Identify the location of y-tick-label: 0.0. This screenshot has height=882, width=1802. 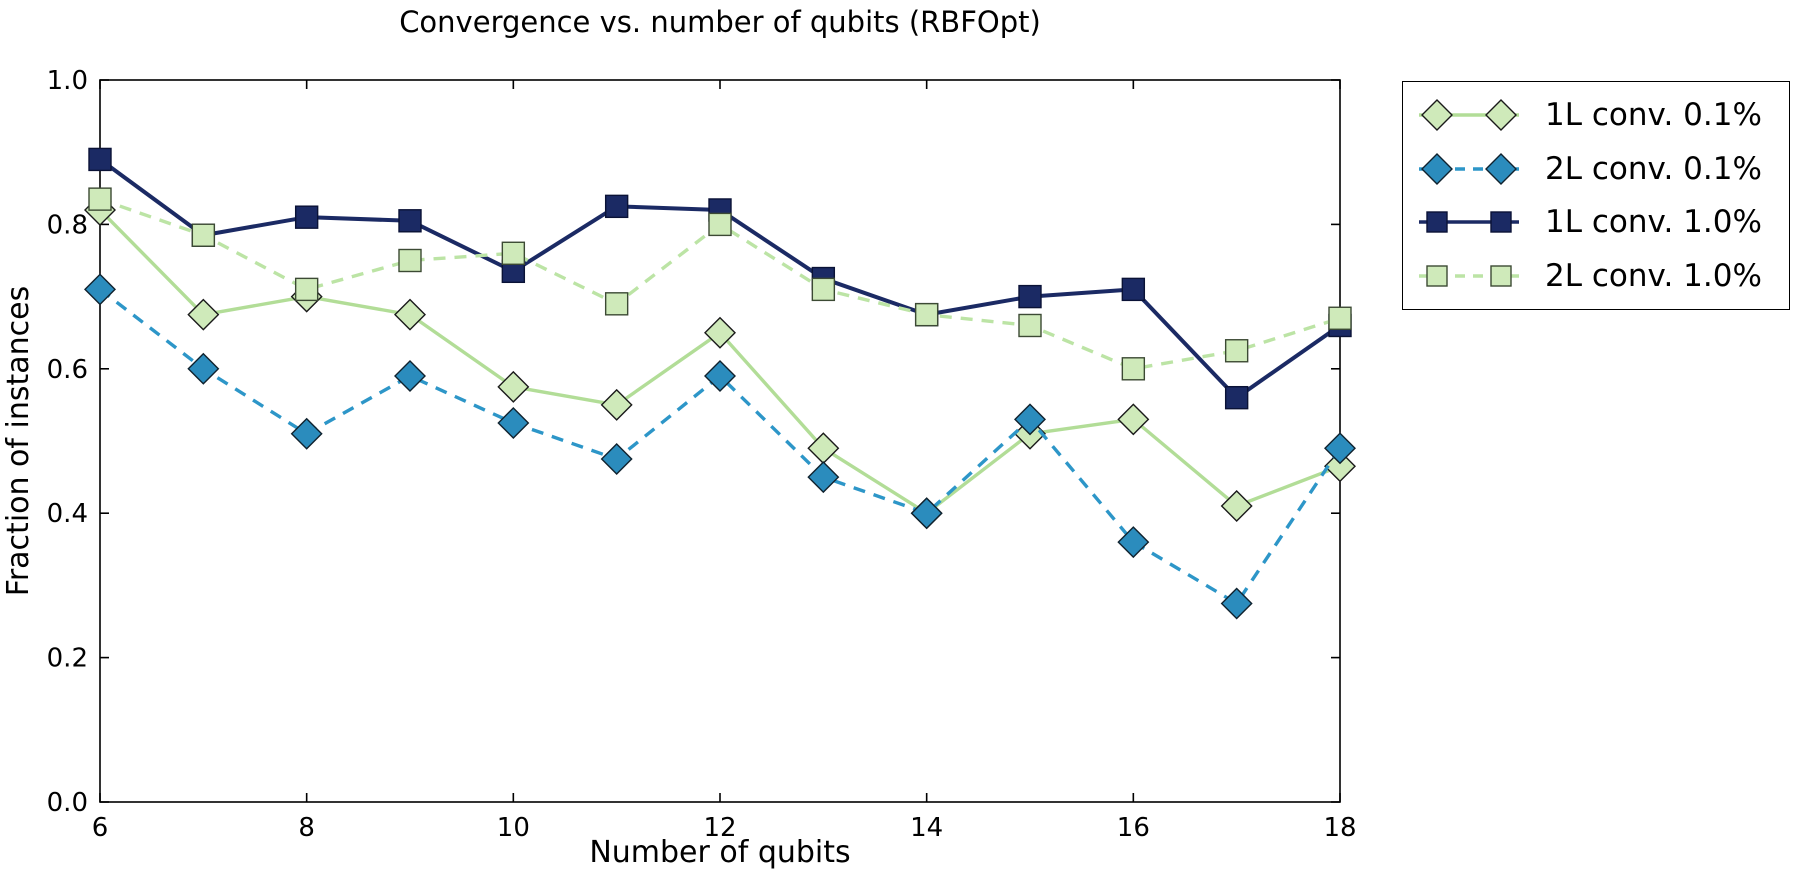
(67, 803).